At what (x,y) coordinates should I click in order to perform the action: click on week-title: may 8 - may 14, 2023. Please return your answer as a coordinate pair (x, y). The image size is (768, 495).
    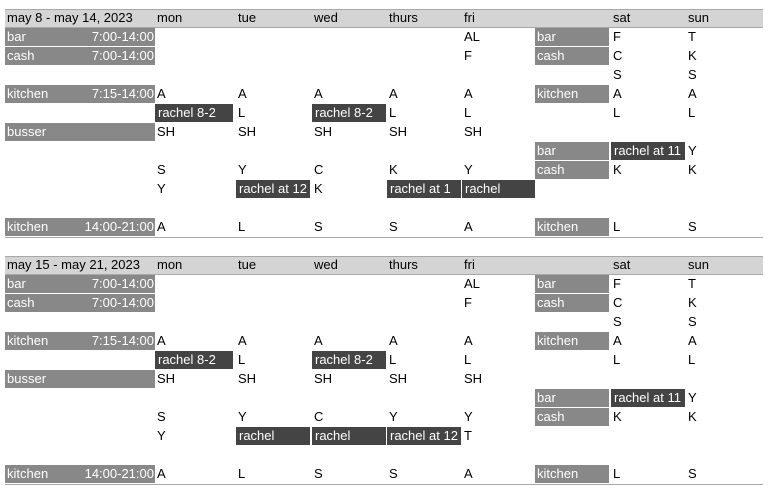
    Looking at the image, I should click on (70, 17).